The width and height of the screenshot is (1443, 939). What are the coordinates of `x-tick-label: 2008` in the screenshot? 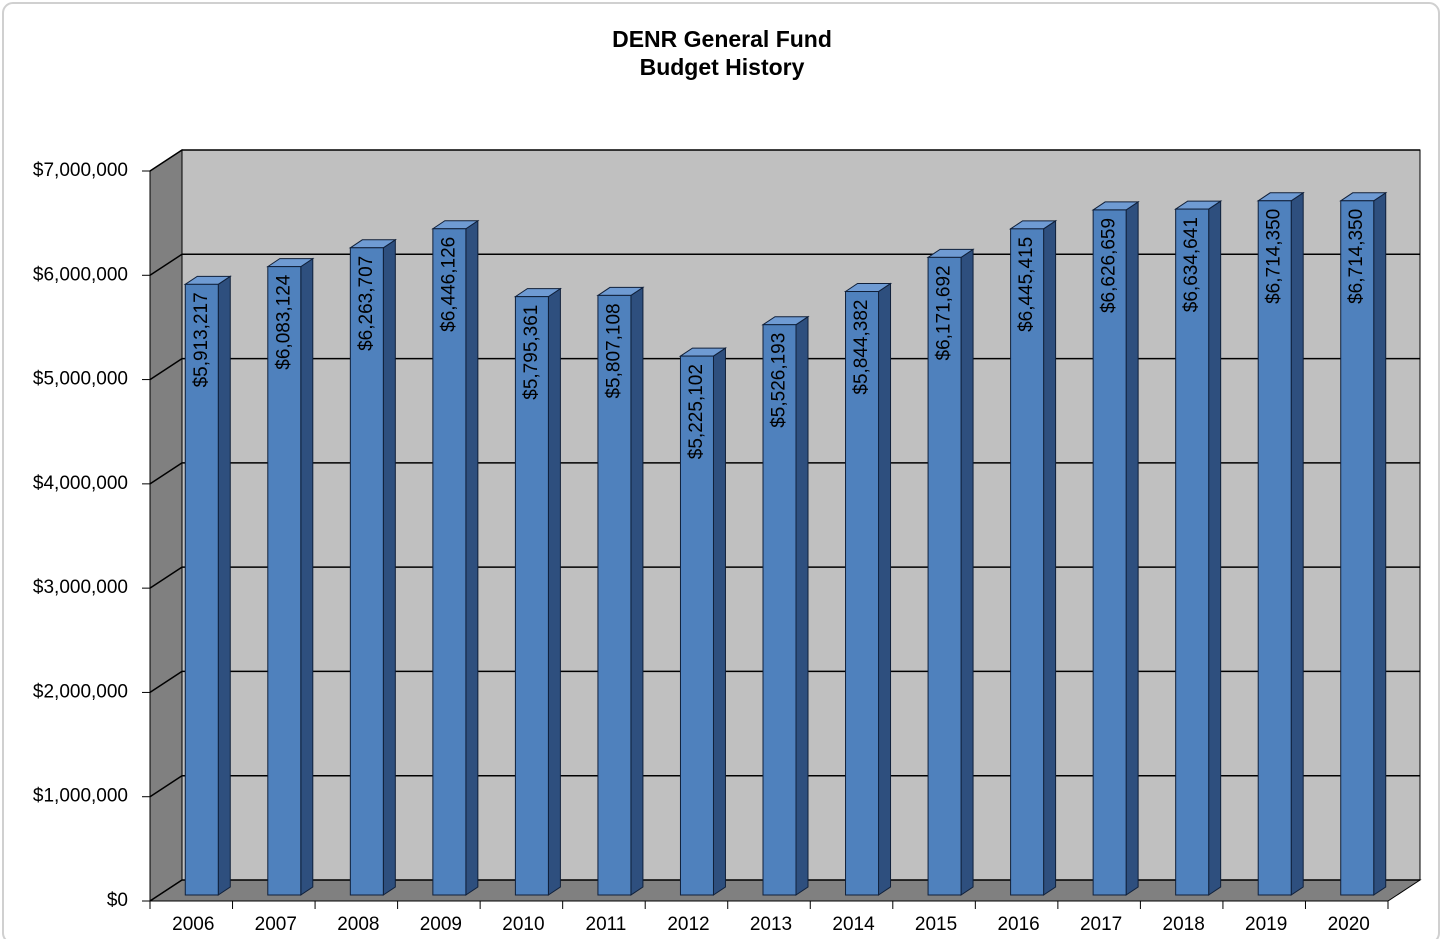 It's located at (358, 924).